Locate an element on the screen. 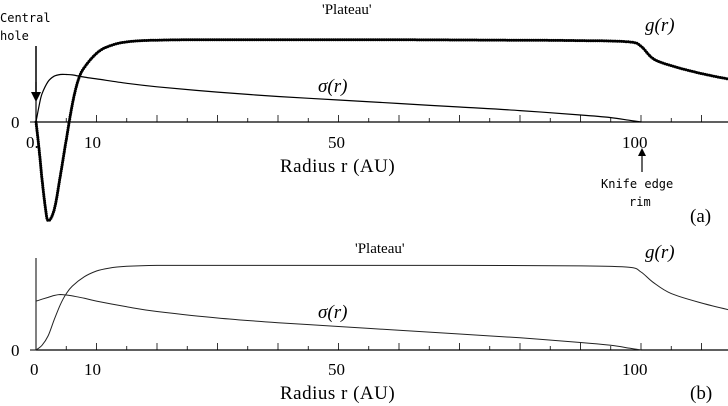 This screenshot has width=728, height=406. y-tick-label-0-a: 0 is located at coordinates (15, 122).